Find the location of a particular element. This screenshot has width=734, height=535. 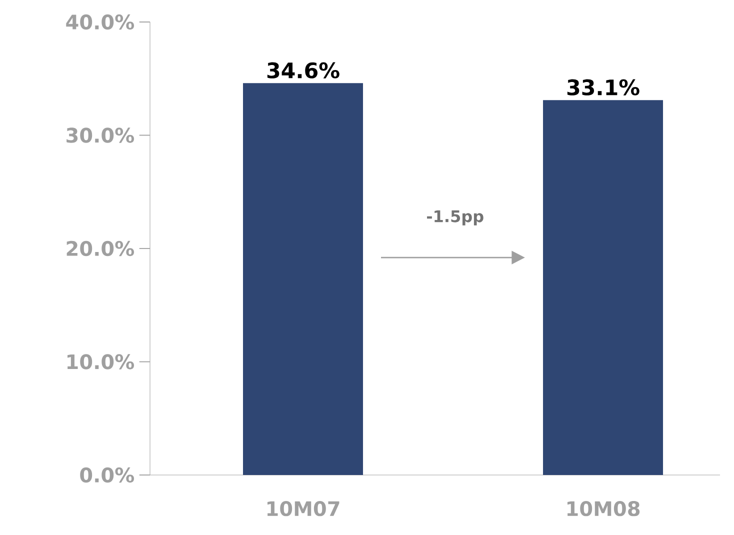

x-tick-label: 10M07 is located at coordinates (303, 508).